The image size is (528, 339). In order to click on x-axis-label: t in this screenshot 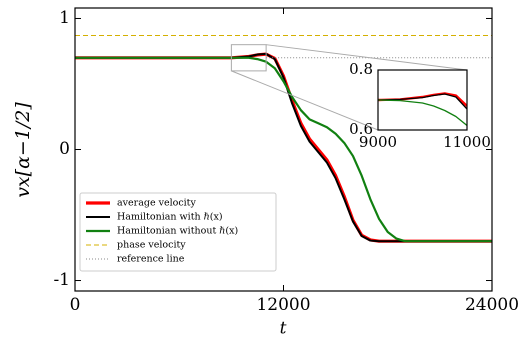, I will do `click(283, 329)`.